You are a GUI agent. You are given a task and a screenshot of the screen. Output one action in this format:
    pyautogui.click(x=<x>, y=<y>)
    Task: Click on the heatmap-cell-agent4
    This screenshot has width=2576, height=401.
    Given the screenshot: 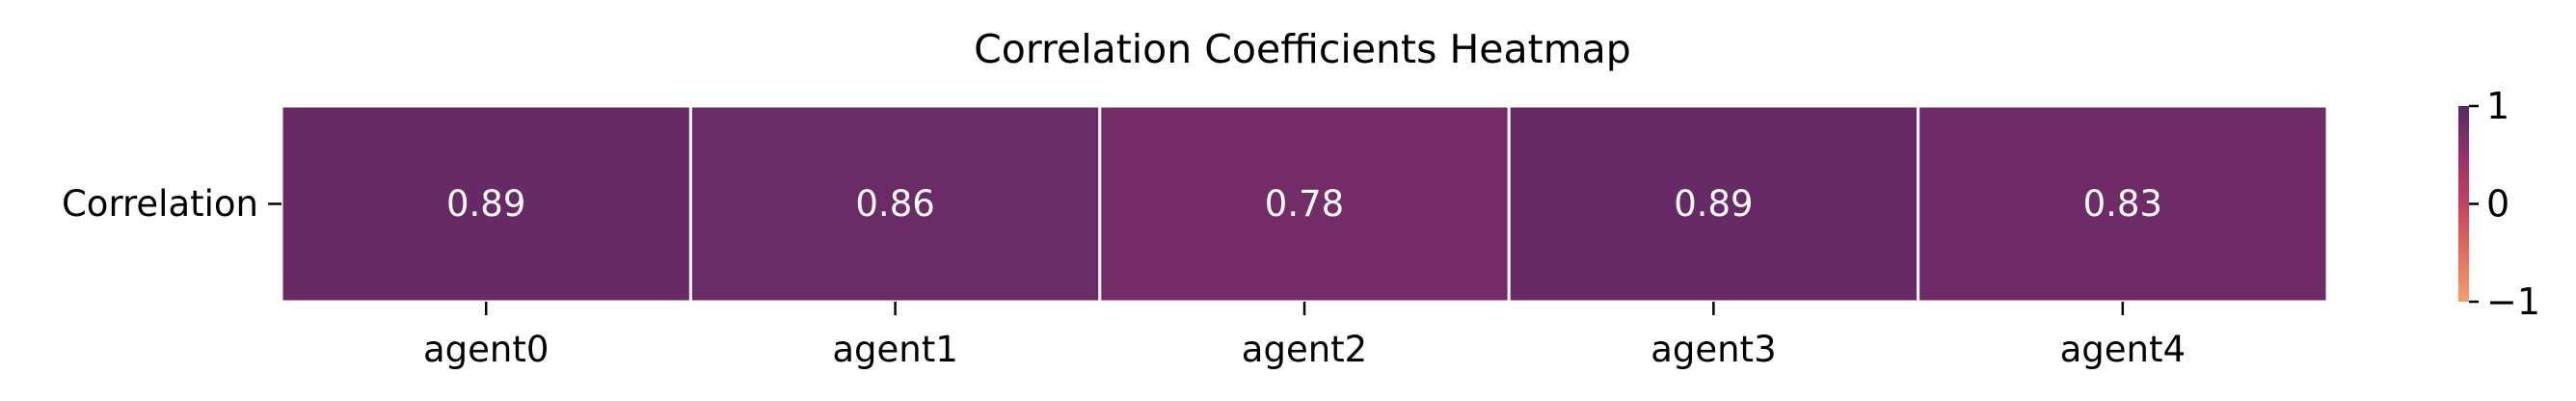 What is the action you would take?
    pyautogui.click(x=2123, y=204)
    